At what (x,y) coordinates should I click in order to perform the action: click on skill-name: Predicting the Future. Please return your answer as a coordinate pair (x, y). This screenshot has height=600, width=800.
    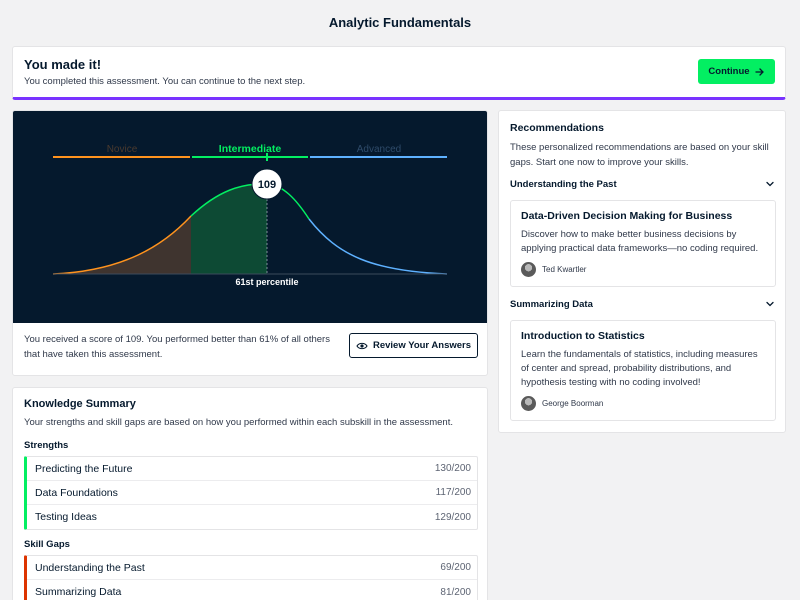
    Looking at the image, I should click on (84, 468).